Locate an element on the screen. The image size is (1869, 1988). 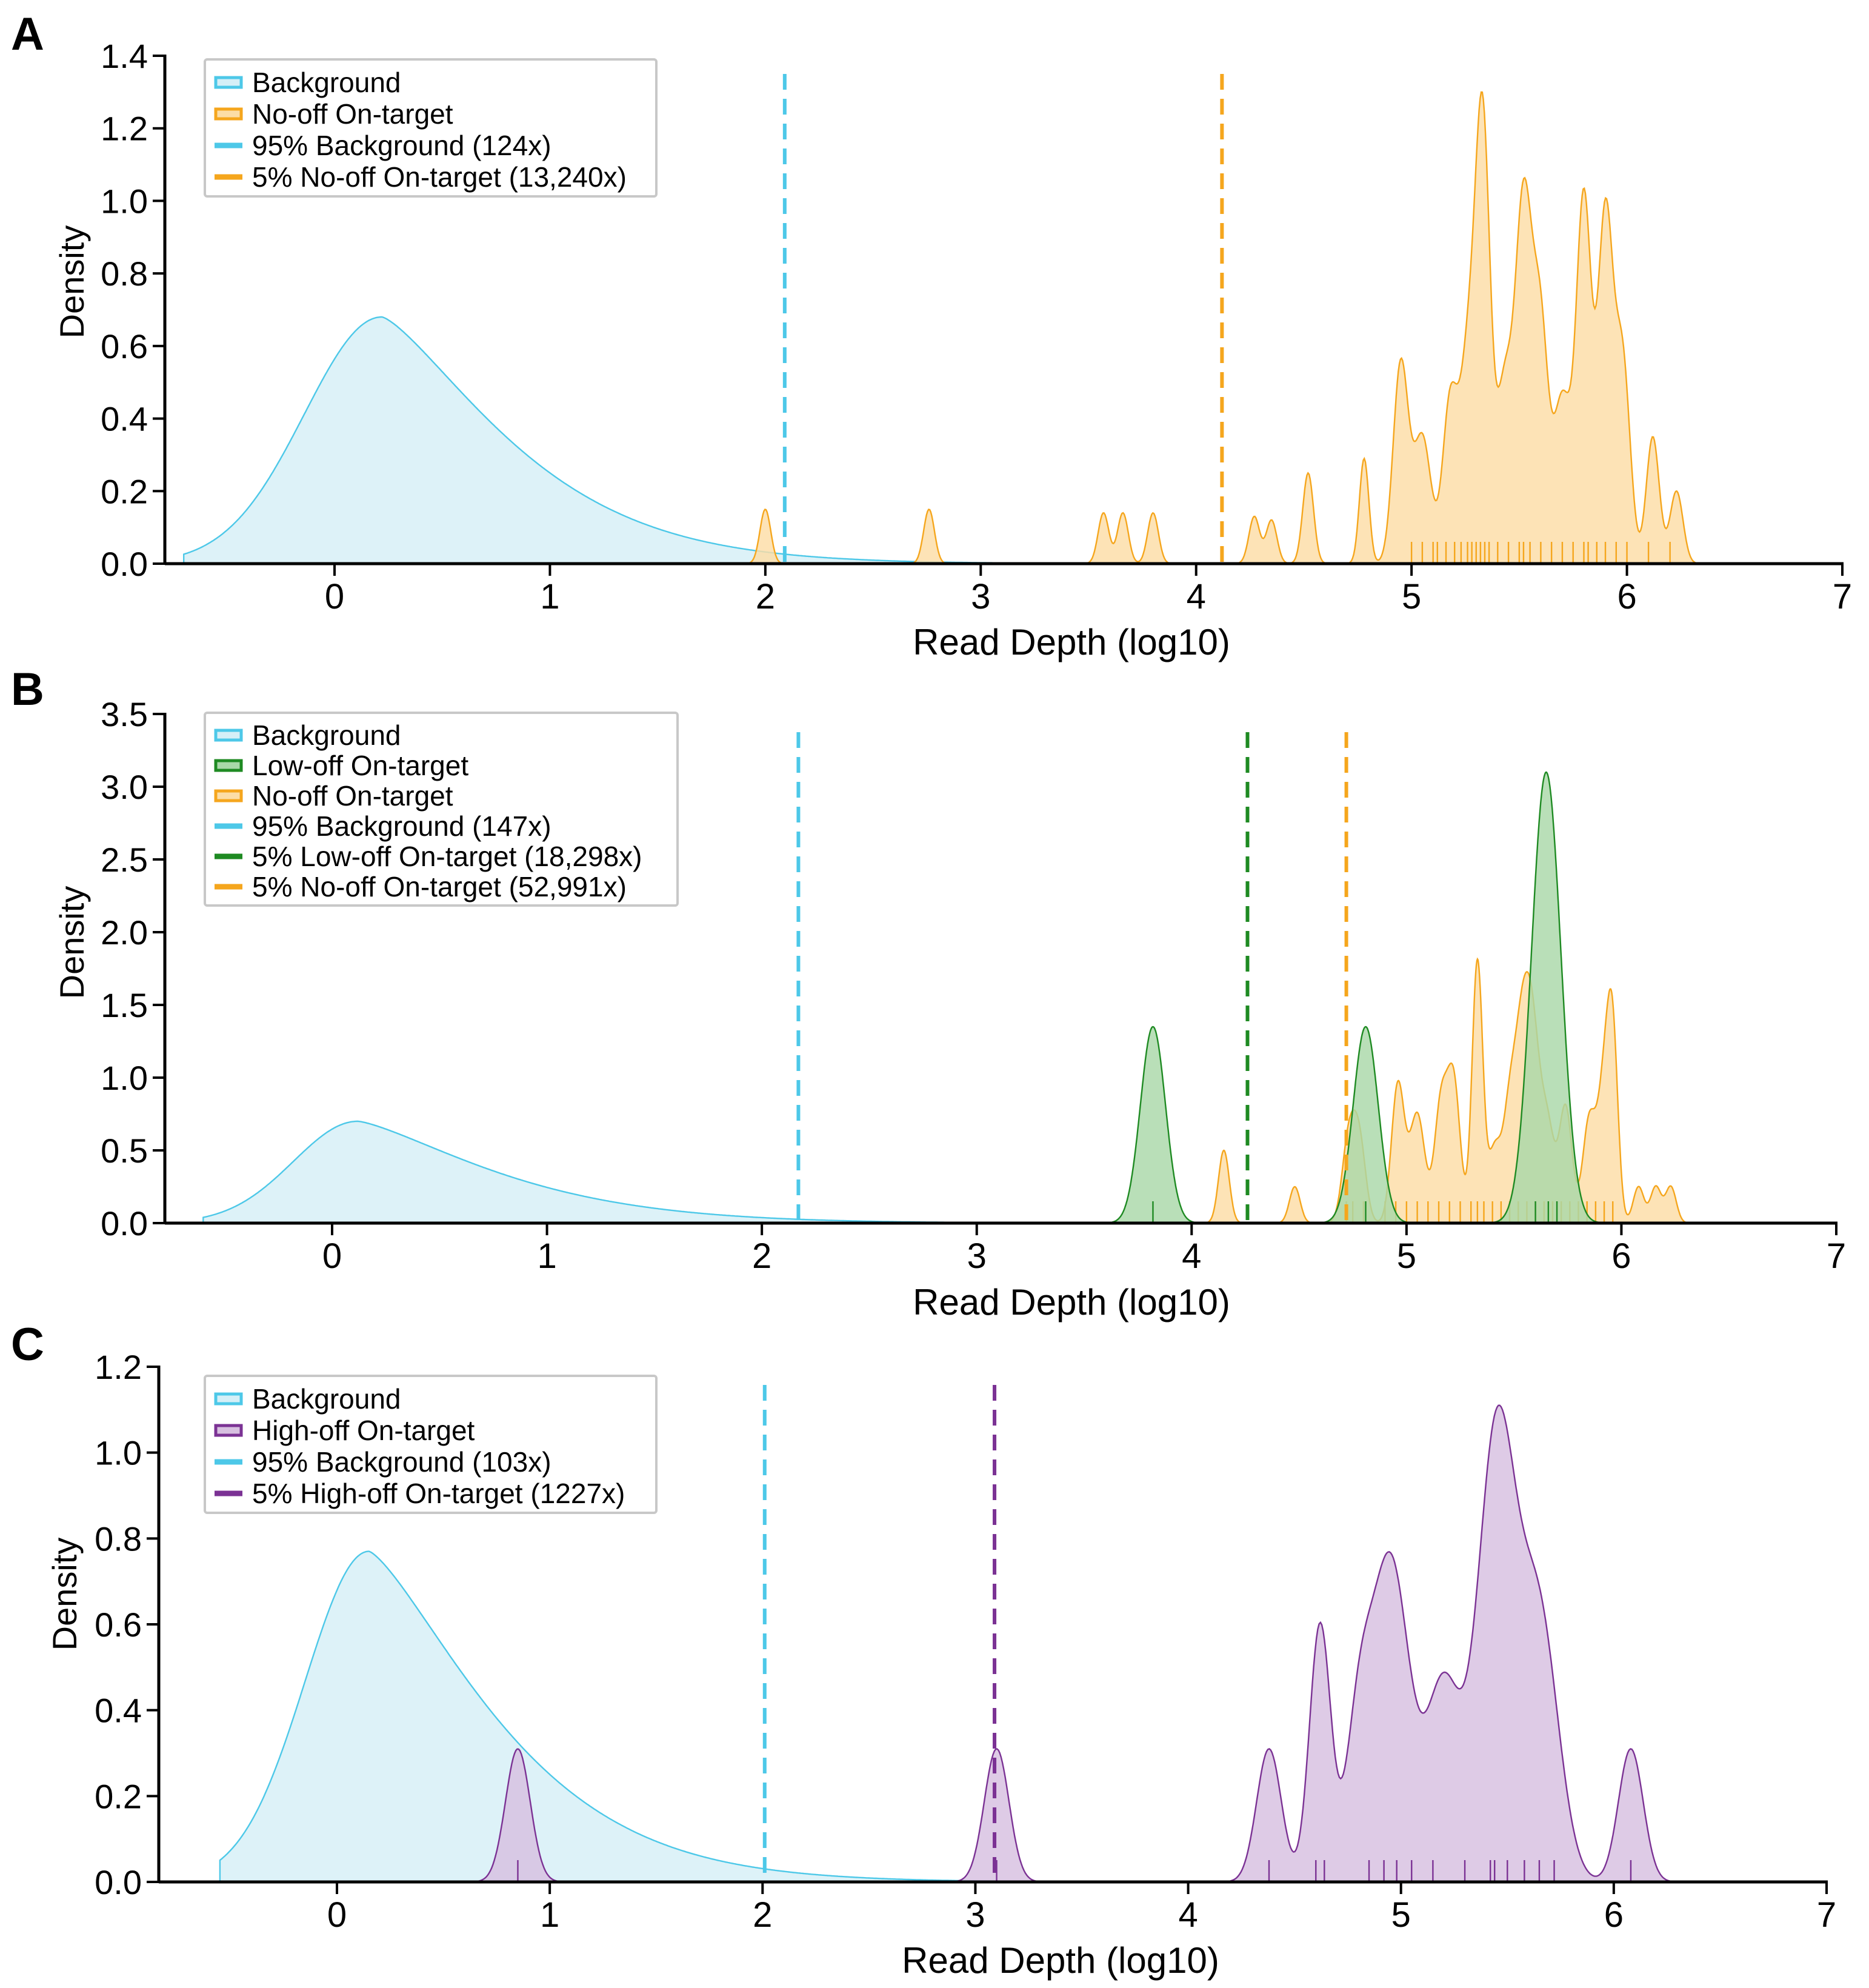
panel-a-legend-label: Background is located at coordinates (326, 82).